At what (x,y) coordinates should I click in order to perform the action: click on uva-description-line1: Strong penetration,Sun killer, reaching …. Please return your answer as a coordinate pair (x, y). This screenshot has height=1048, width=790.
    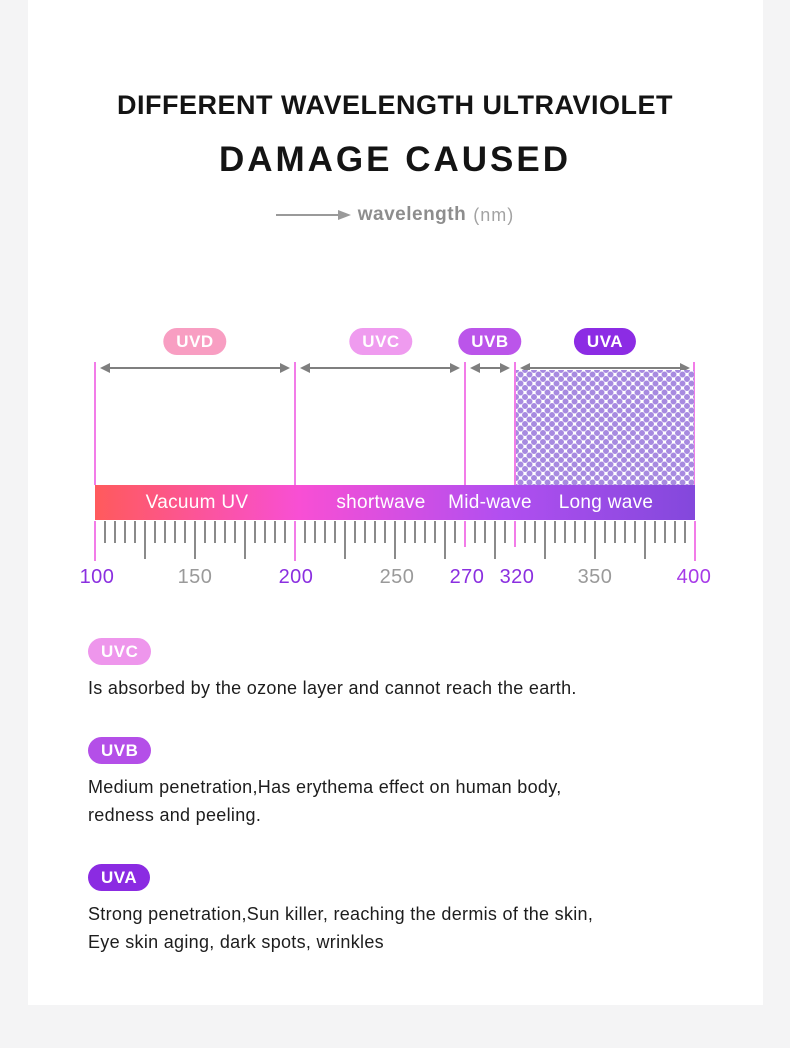
    Looking at the image, I should click on (341, 914).